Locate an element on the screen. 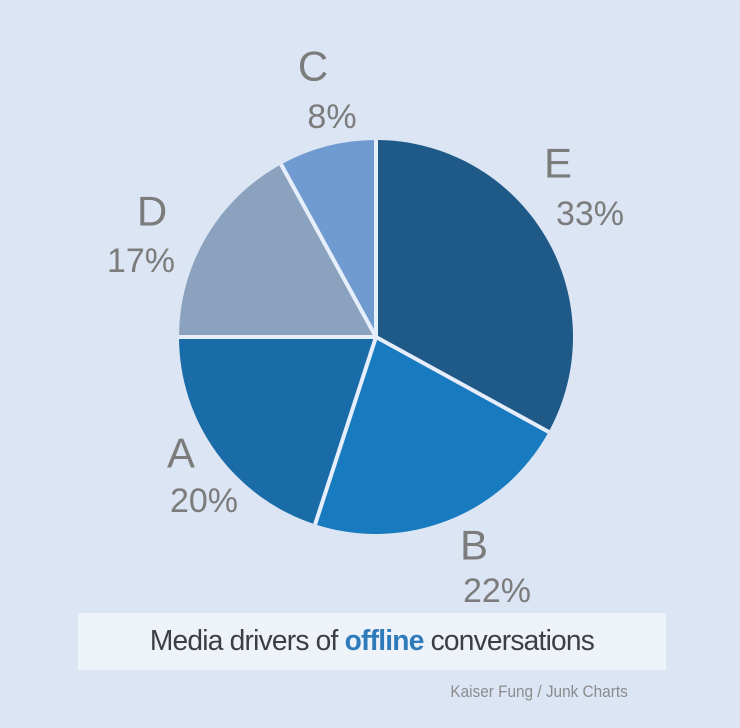 This screenshot has width=740, height=728. pie-slice-A is located at coordinates (277, 431).